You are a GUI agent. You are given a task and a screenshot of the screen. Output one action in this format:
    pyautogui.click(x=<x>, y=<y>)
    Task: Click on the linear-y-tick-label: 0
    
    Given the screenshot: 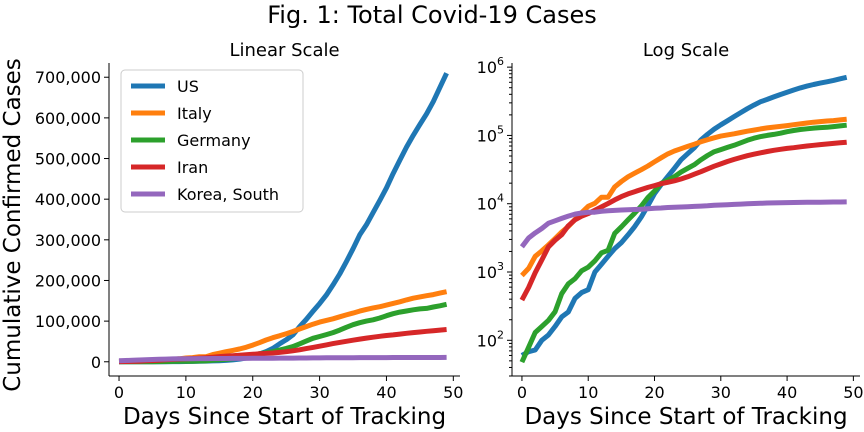 What is the action you would take?
    pyautogui.click(x=96, y=362)
    